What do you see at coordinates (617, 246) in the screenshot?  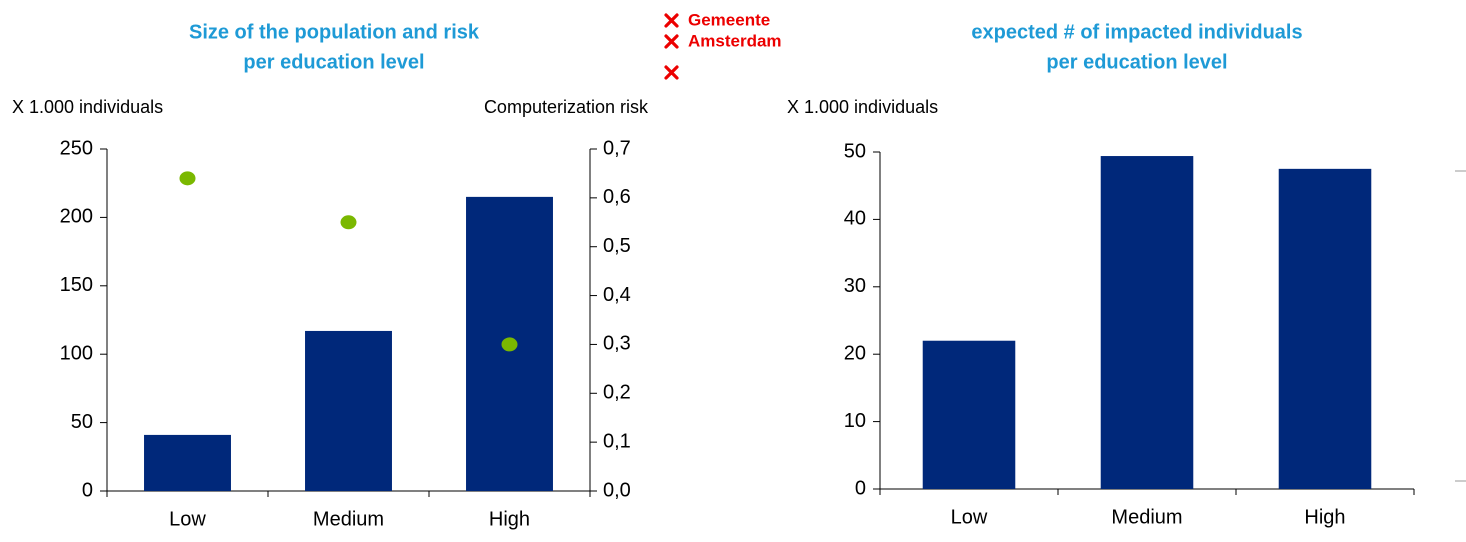 I see `y2-tick-label: 0,5` at bounding box center [617, 246].